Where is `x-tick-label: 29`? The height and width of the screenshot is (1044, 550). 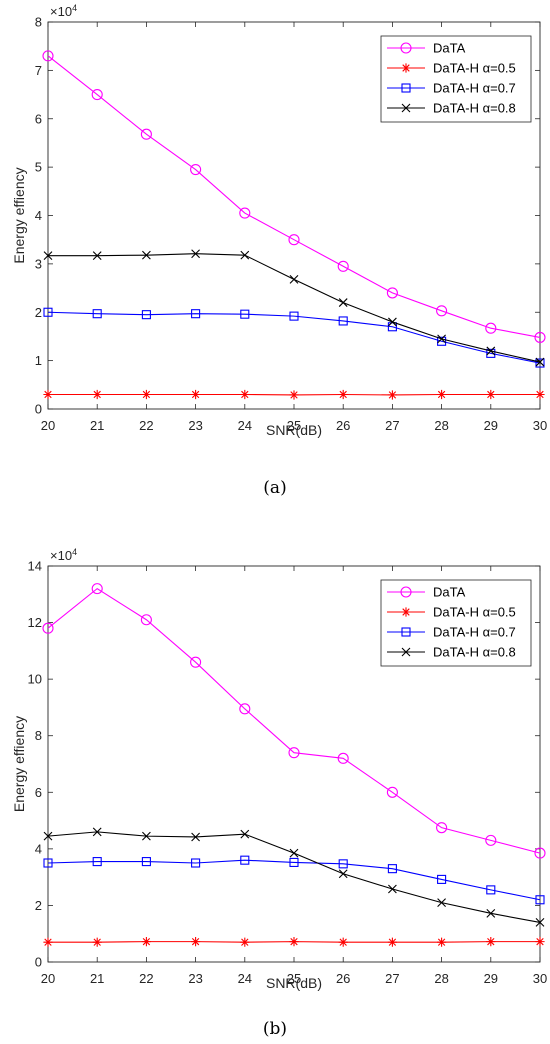 x-tick-label: 29 is located at coordinates (491, 978).